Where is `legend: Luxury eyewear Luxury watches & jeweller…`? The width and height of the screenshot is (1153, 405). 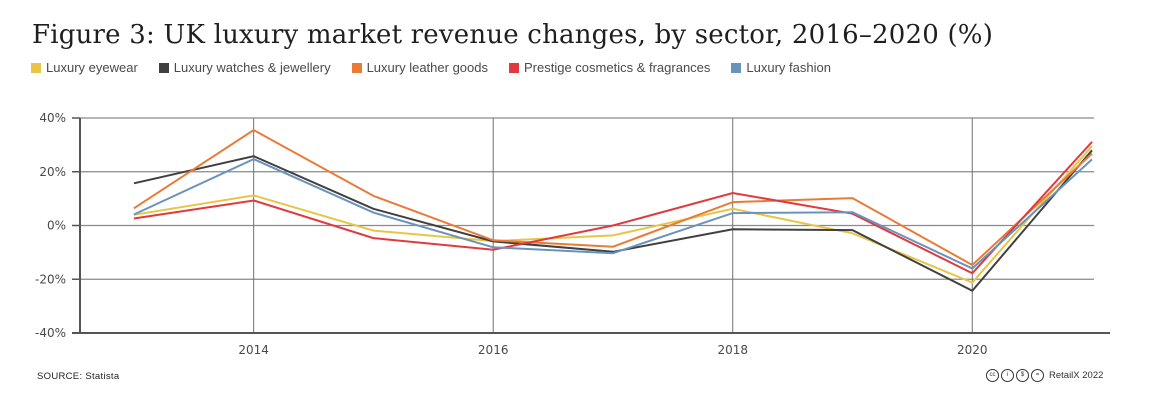 legend: Luxury eyewear Luxury watches & jeweller… is located at coordinates (441, 67).